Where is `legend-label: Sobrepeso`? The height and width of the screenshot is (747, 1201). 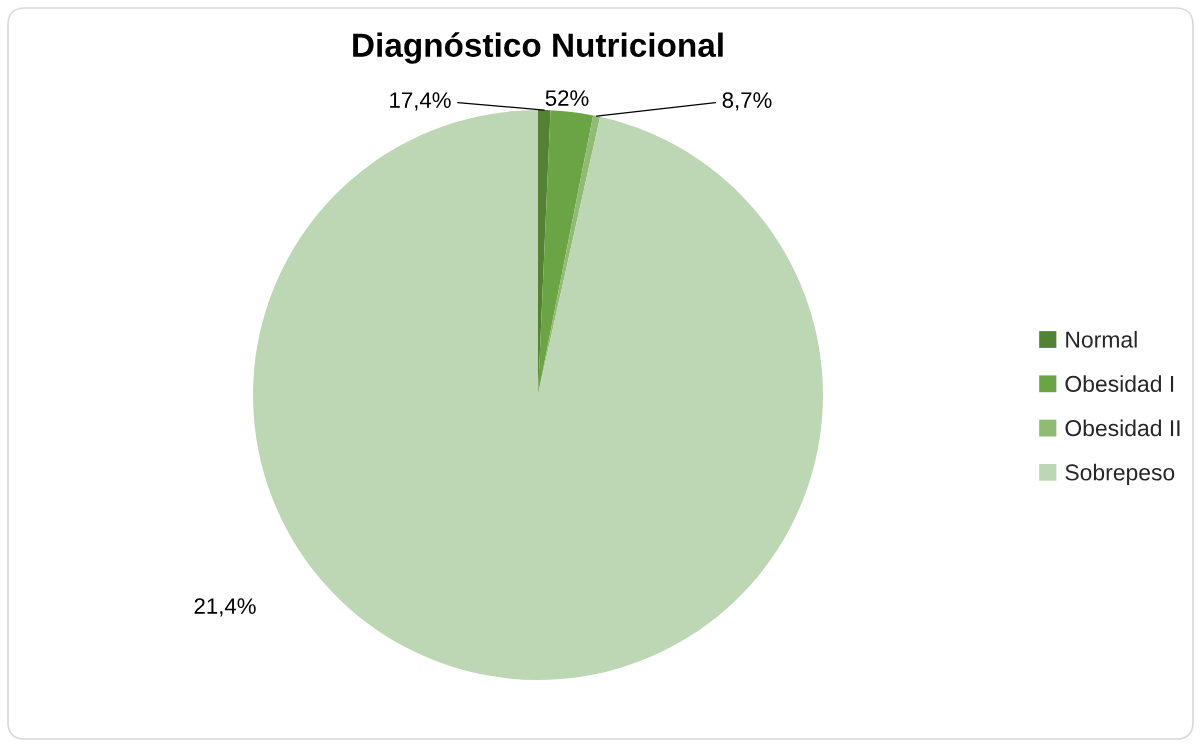
legend-label: Sobrepeso is located at coordinates (1120, 474).